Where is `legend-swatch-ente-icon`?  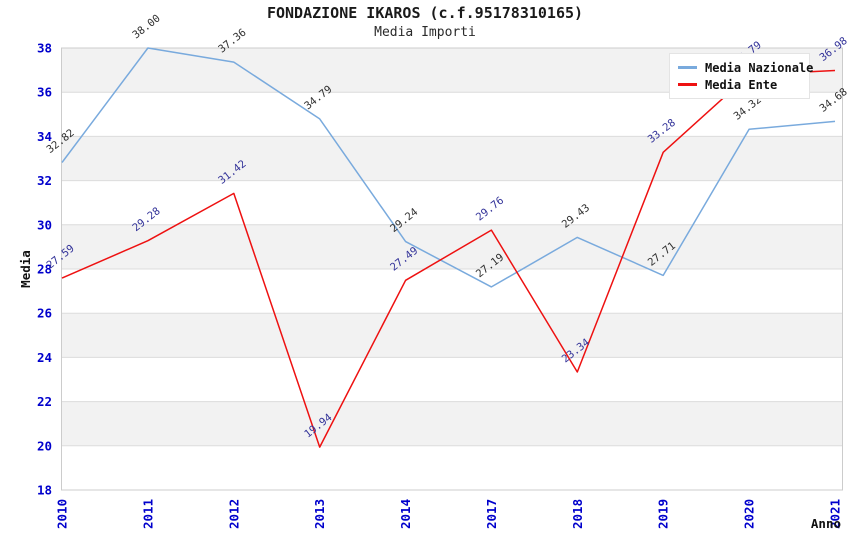
legend-swatch-ente-icon is located at coordinates (687, 84).